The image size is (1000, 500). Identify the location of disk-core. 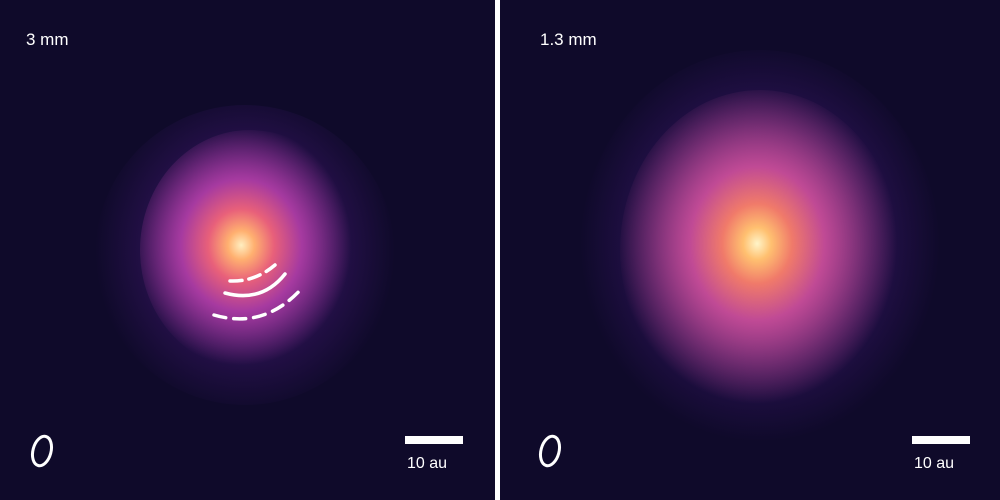
(250, 250).